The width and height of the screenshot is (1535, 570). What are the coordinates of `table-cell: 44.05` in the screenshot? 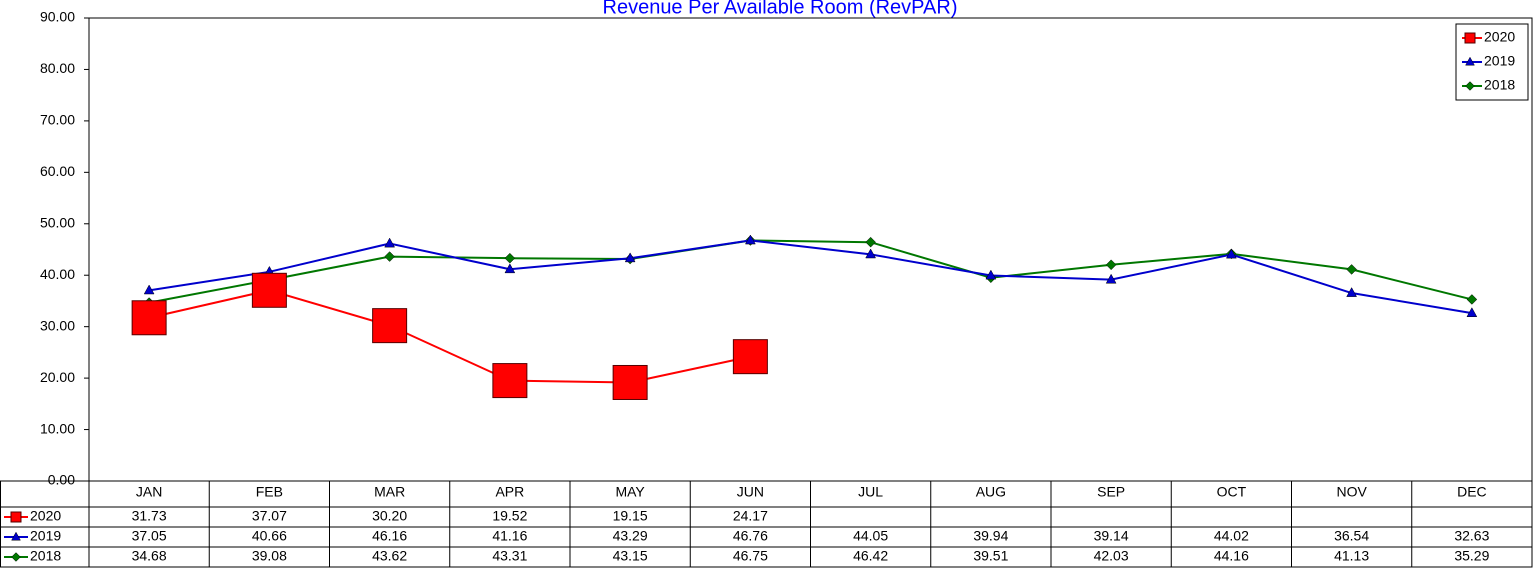 It's located at (870, 536).